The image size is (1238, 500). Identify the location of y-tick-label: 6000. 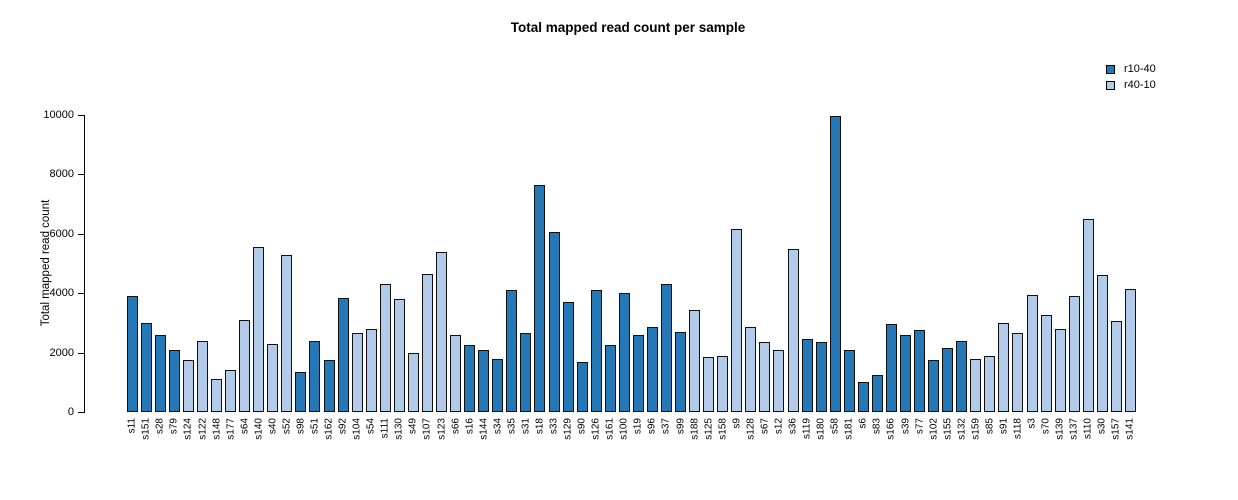
(61, 233).